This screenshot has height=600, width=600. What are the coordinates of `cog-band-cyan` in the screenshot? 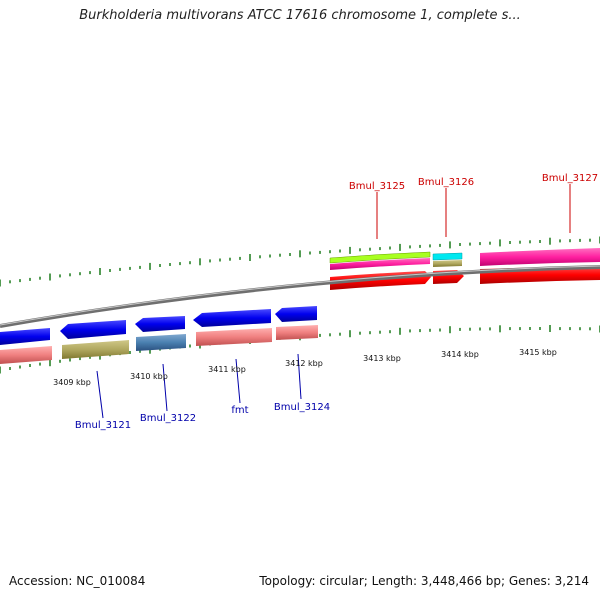 It's located at (447, 256).